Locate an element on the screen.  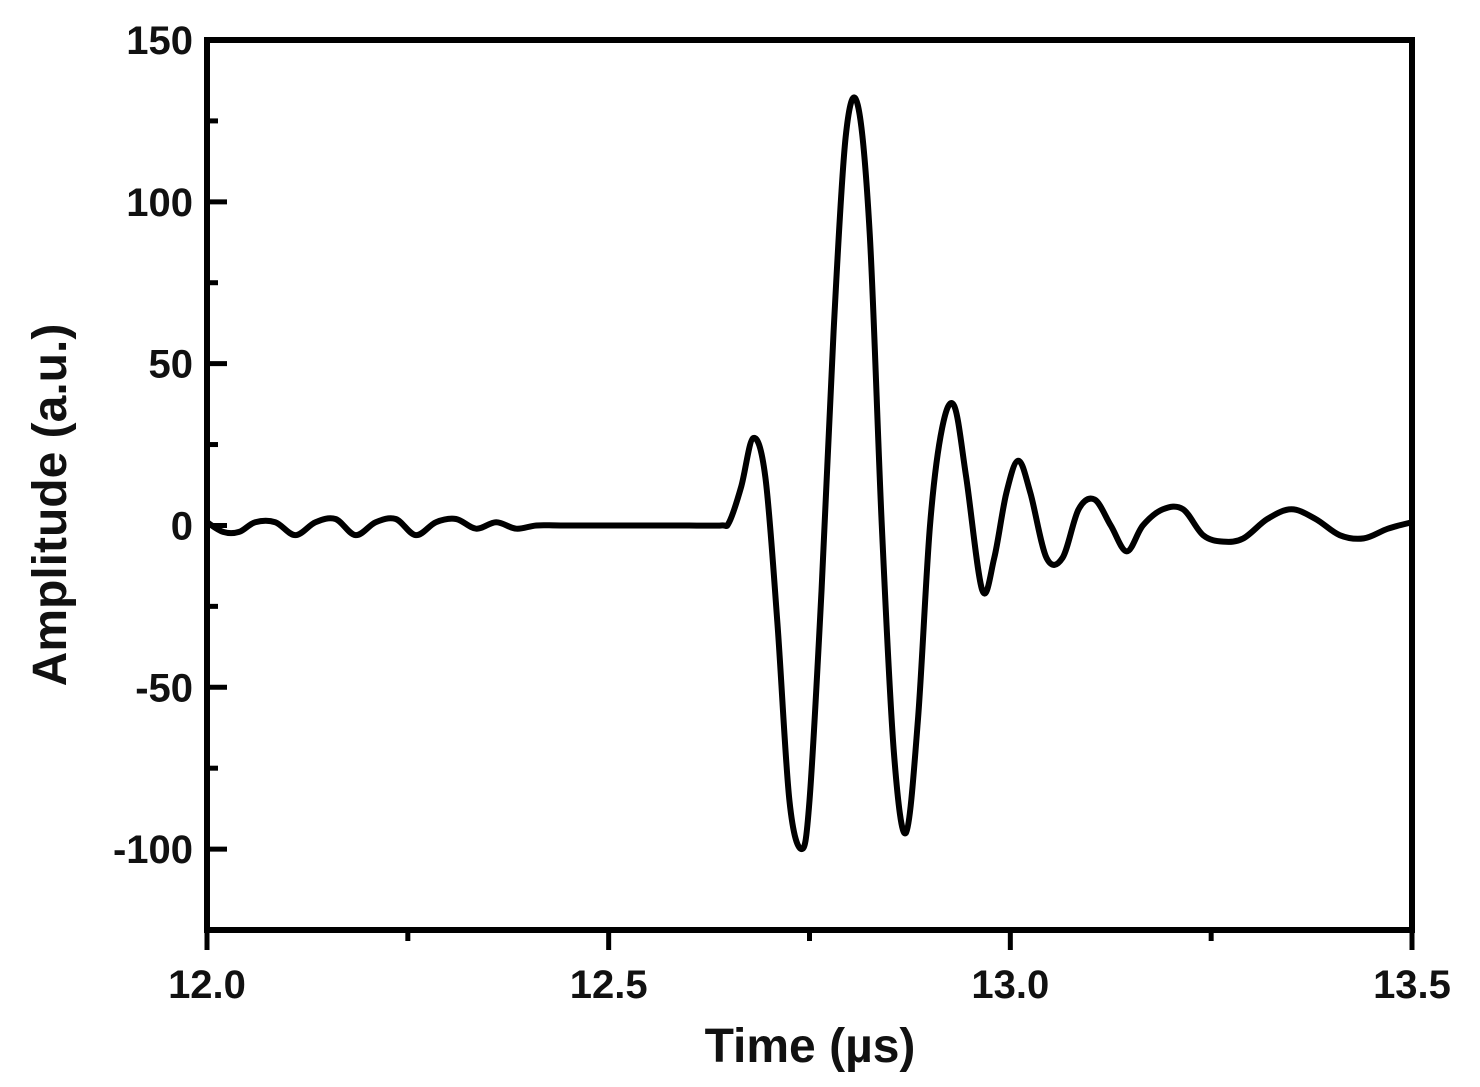
x-tick-label: 13.5 is located at coordinates (1412, 985).